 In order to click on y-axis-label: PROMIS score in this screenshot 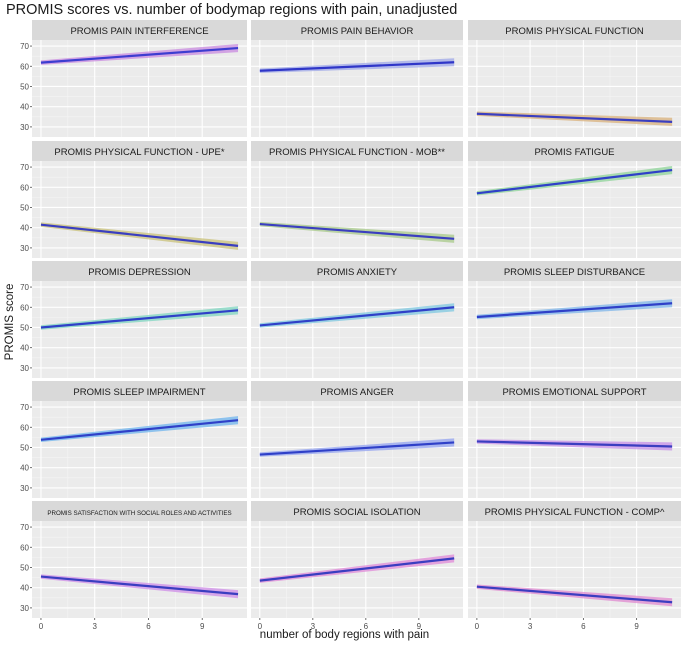, I will do `click(10, 322)`.